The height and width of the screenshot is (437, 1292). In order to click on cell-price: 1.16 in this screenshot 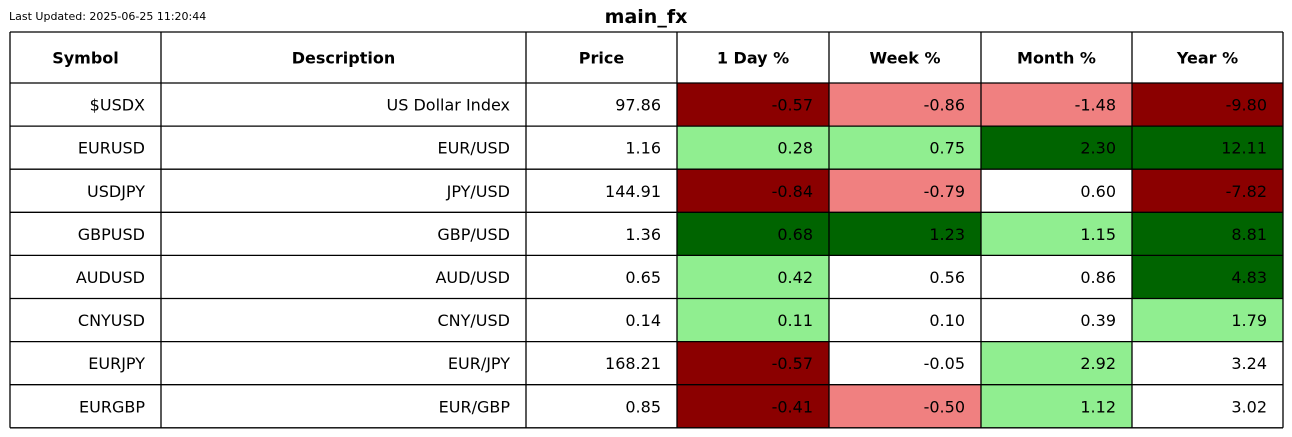, I will do `click(643, 148)`.